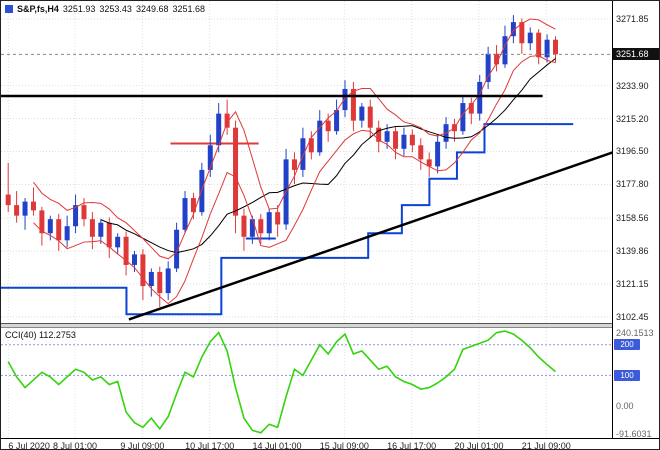 This screenshot has height=450, width=660. What do you see at coordinates (142, 445) in the screenshot?
I see `time-axis-label: 9 Jul 09:00` at bounding box center [142, 445].